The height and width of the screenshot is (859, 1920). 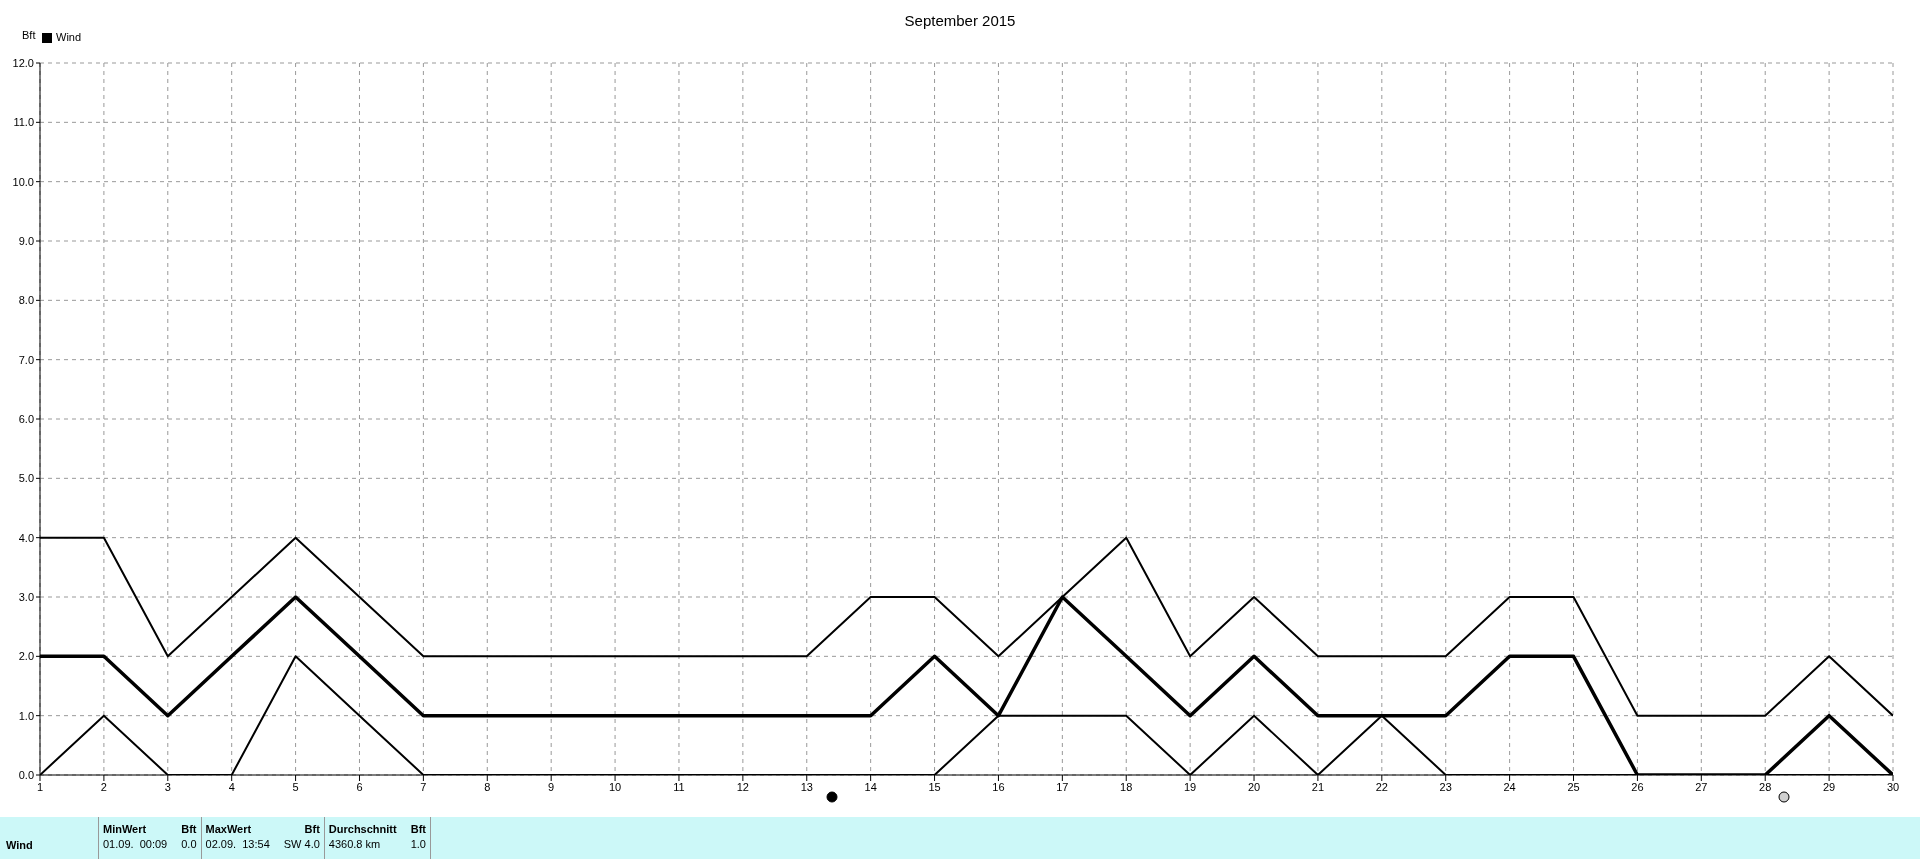 I want to click on x-tick-label: 8, so click(x=487, y=786).